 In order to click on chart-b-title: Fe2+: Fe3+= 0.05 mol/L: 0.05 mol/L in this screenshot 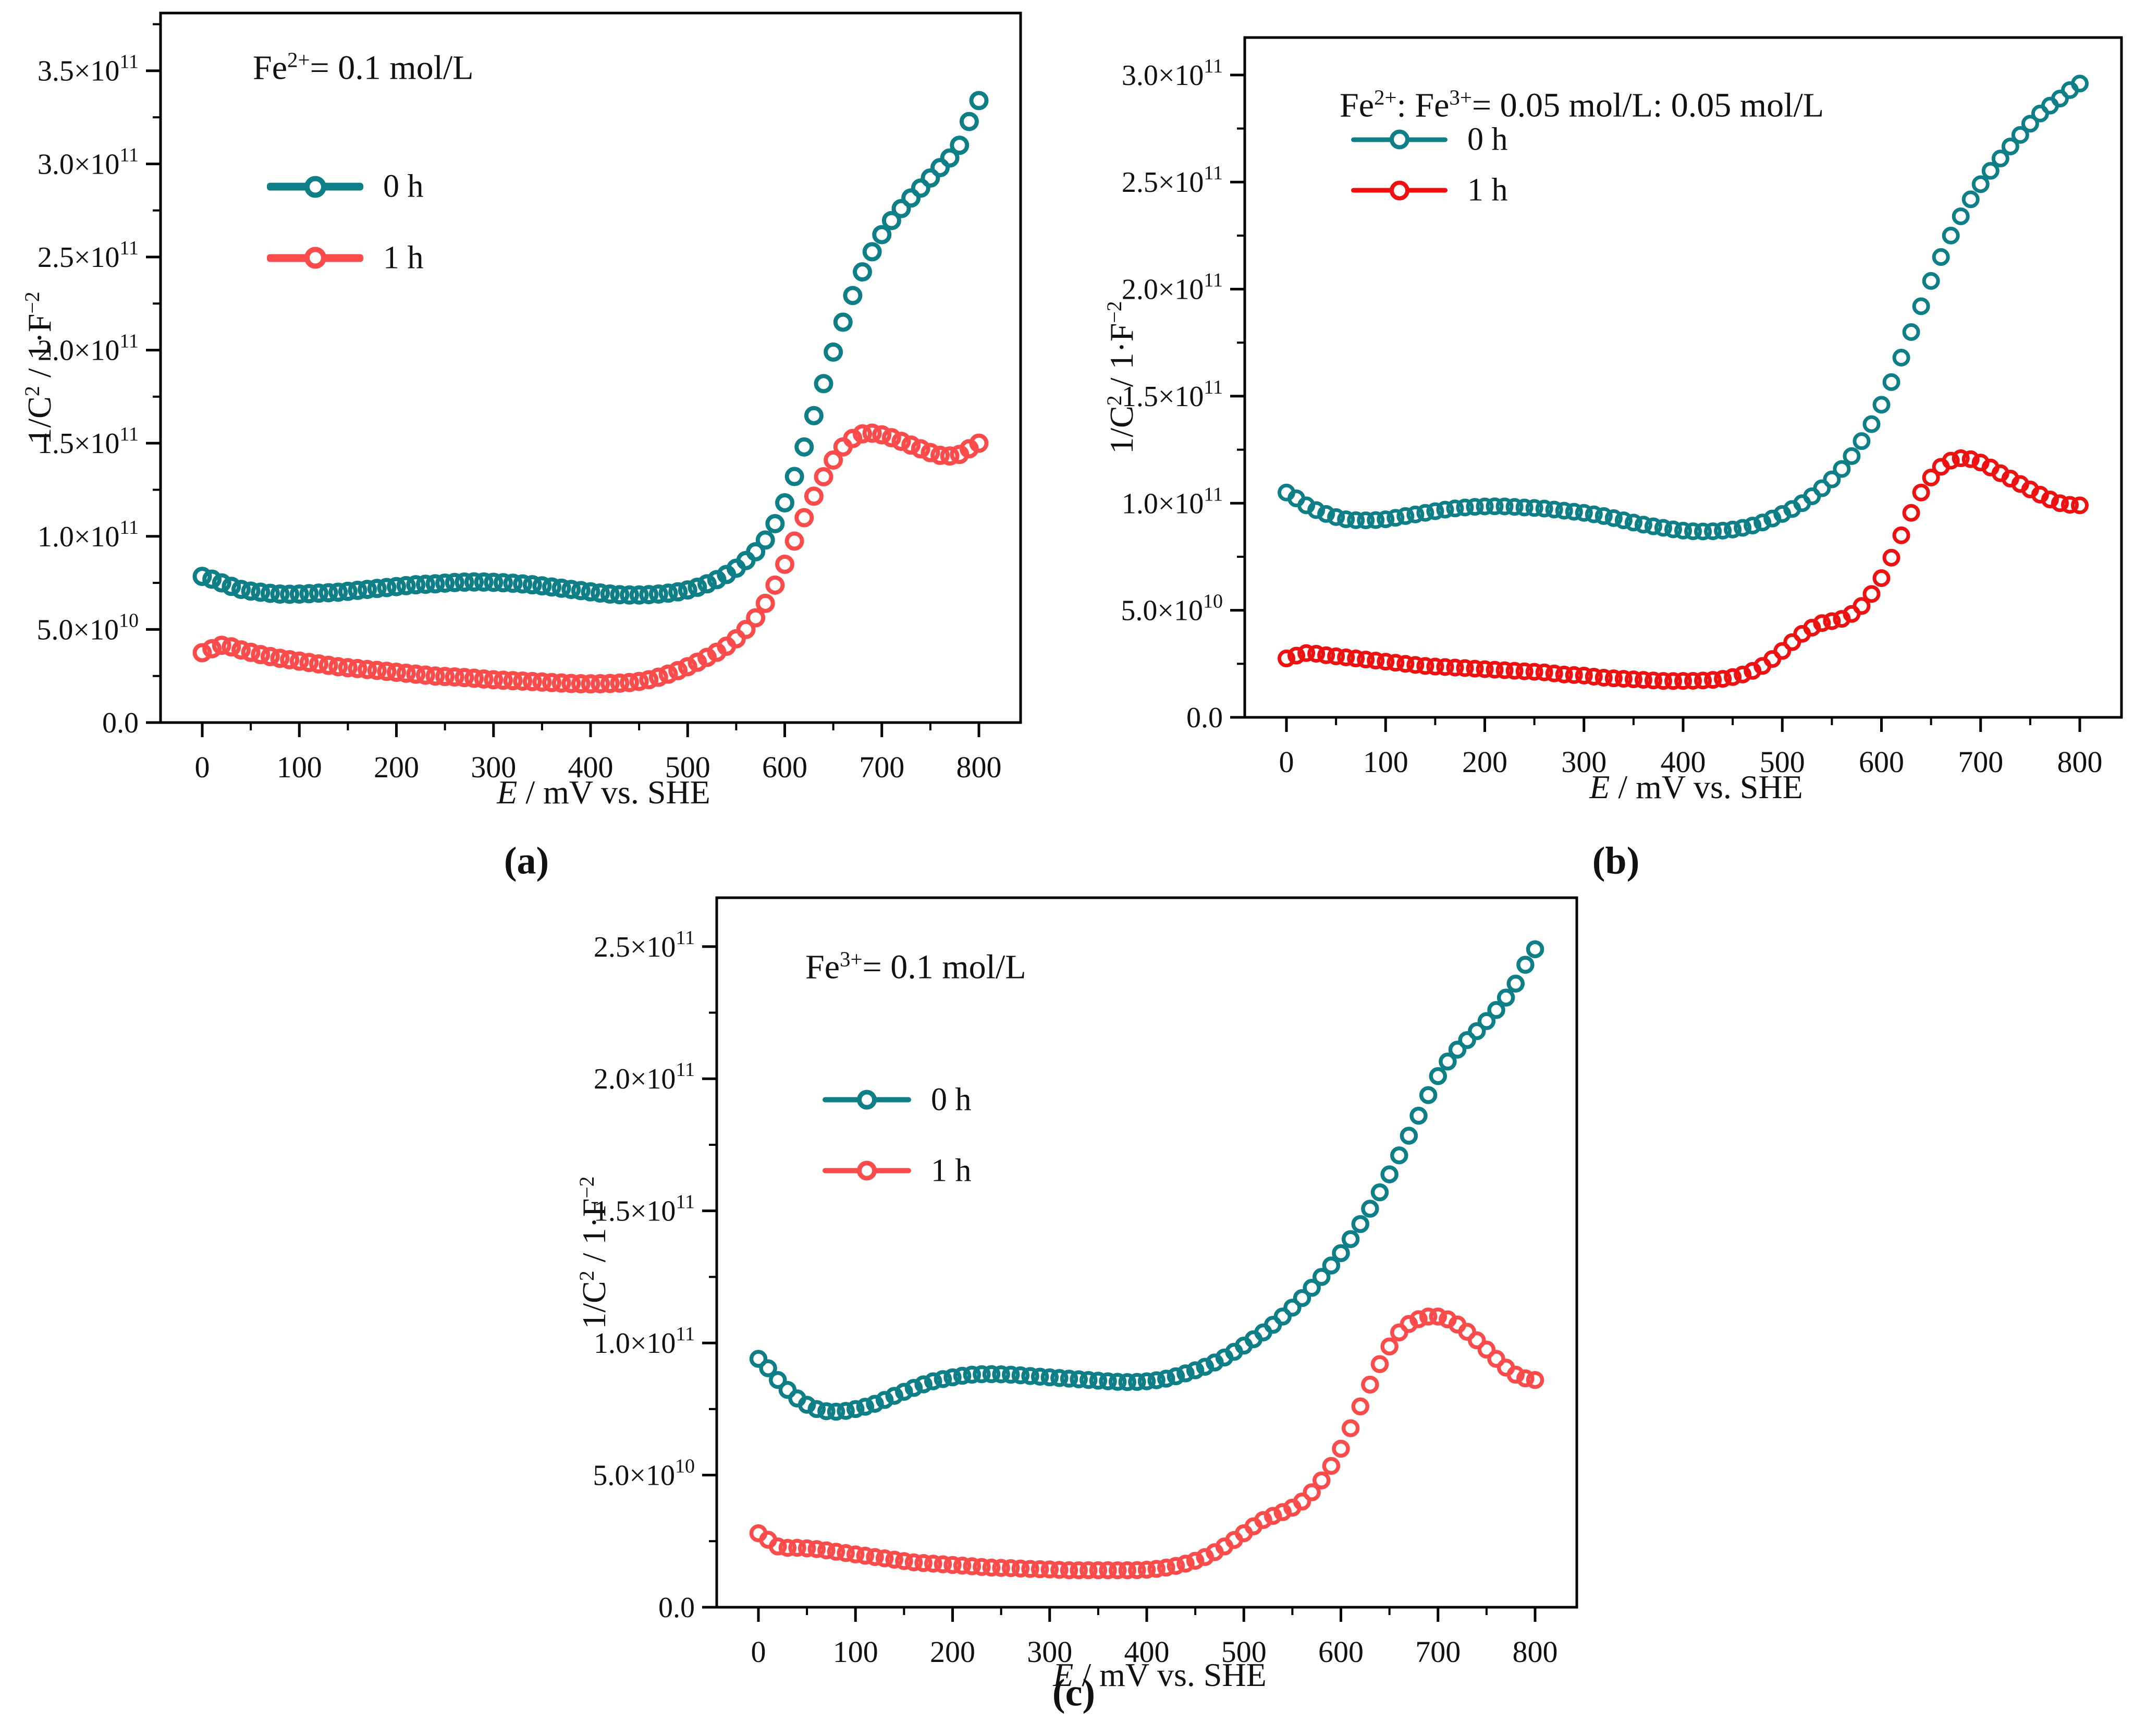, I will do `click(1582, 105)`.